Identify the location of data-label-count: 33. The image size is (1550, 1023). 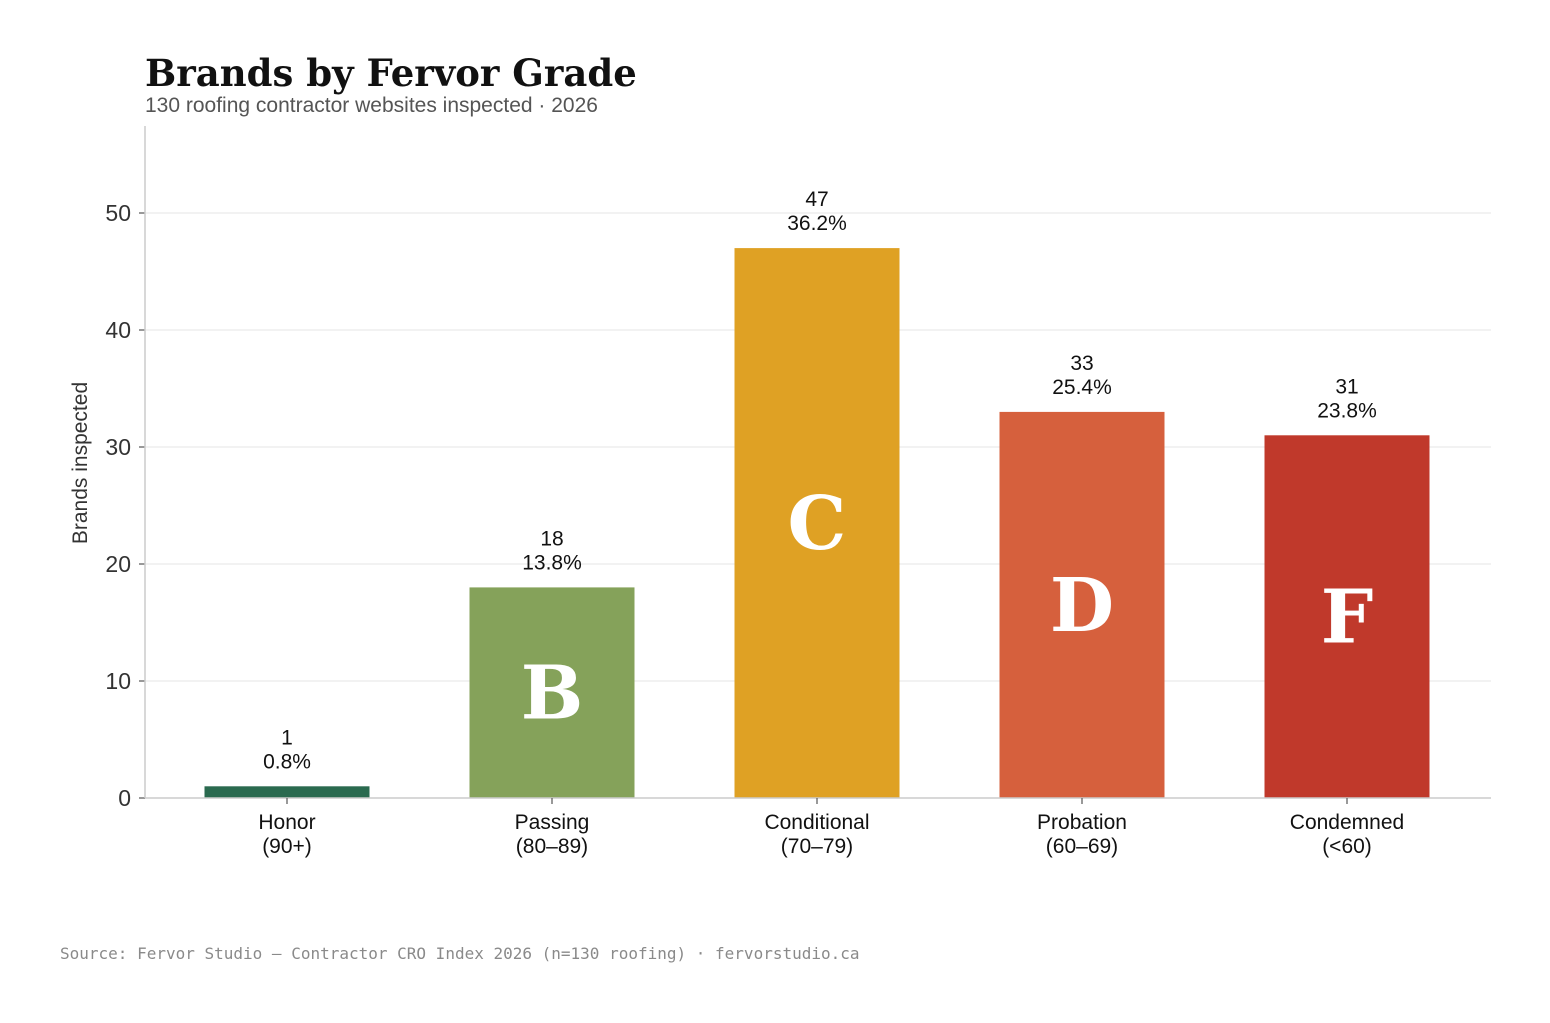
(1081, 363).